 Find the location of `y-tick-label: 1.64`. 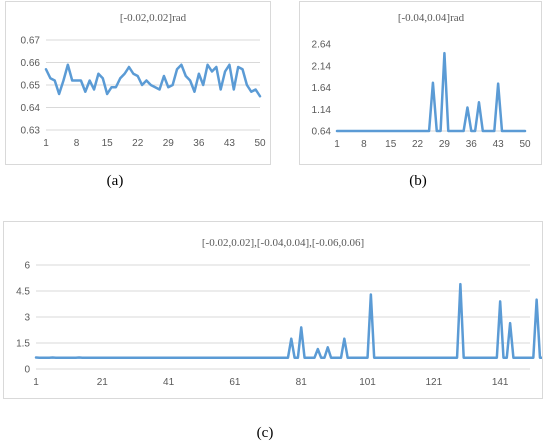

y-tick-label: 1.64 is located at coordinates (322, 88).